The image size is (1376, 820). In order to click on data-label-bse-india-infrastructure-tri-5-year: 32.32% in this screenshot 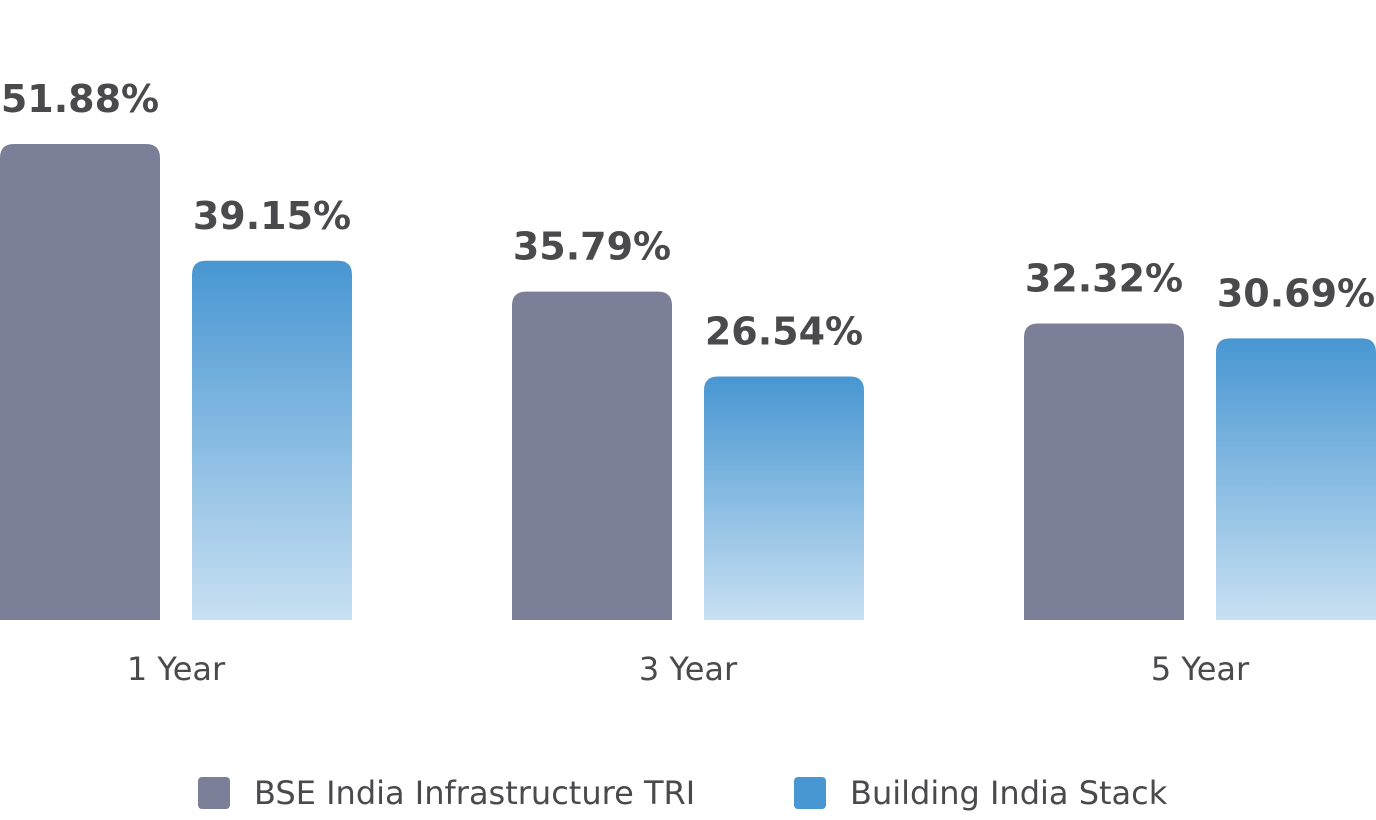, I will do `click(1104, 278)`.